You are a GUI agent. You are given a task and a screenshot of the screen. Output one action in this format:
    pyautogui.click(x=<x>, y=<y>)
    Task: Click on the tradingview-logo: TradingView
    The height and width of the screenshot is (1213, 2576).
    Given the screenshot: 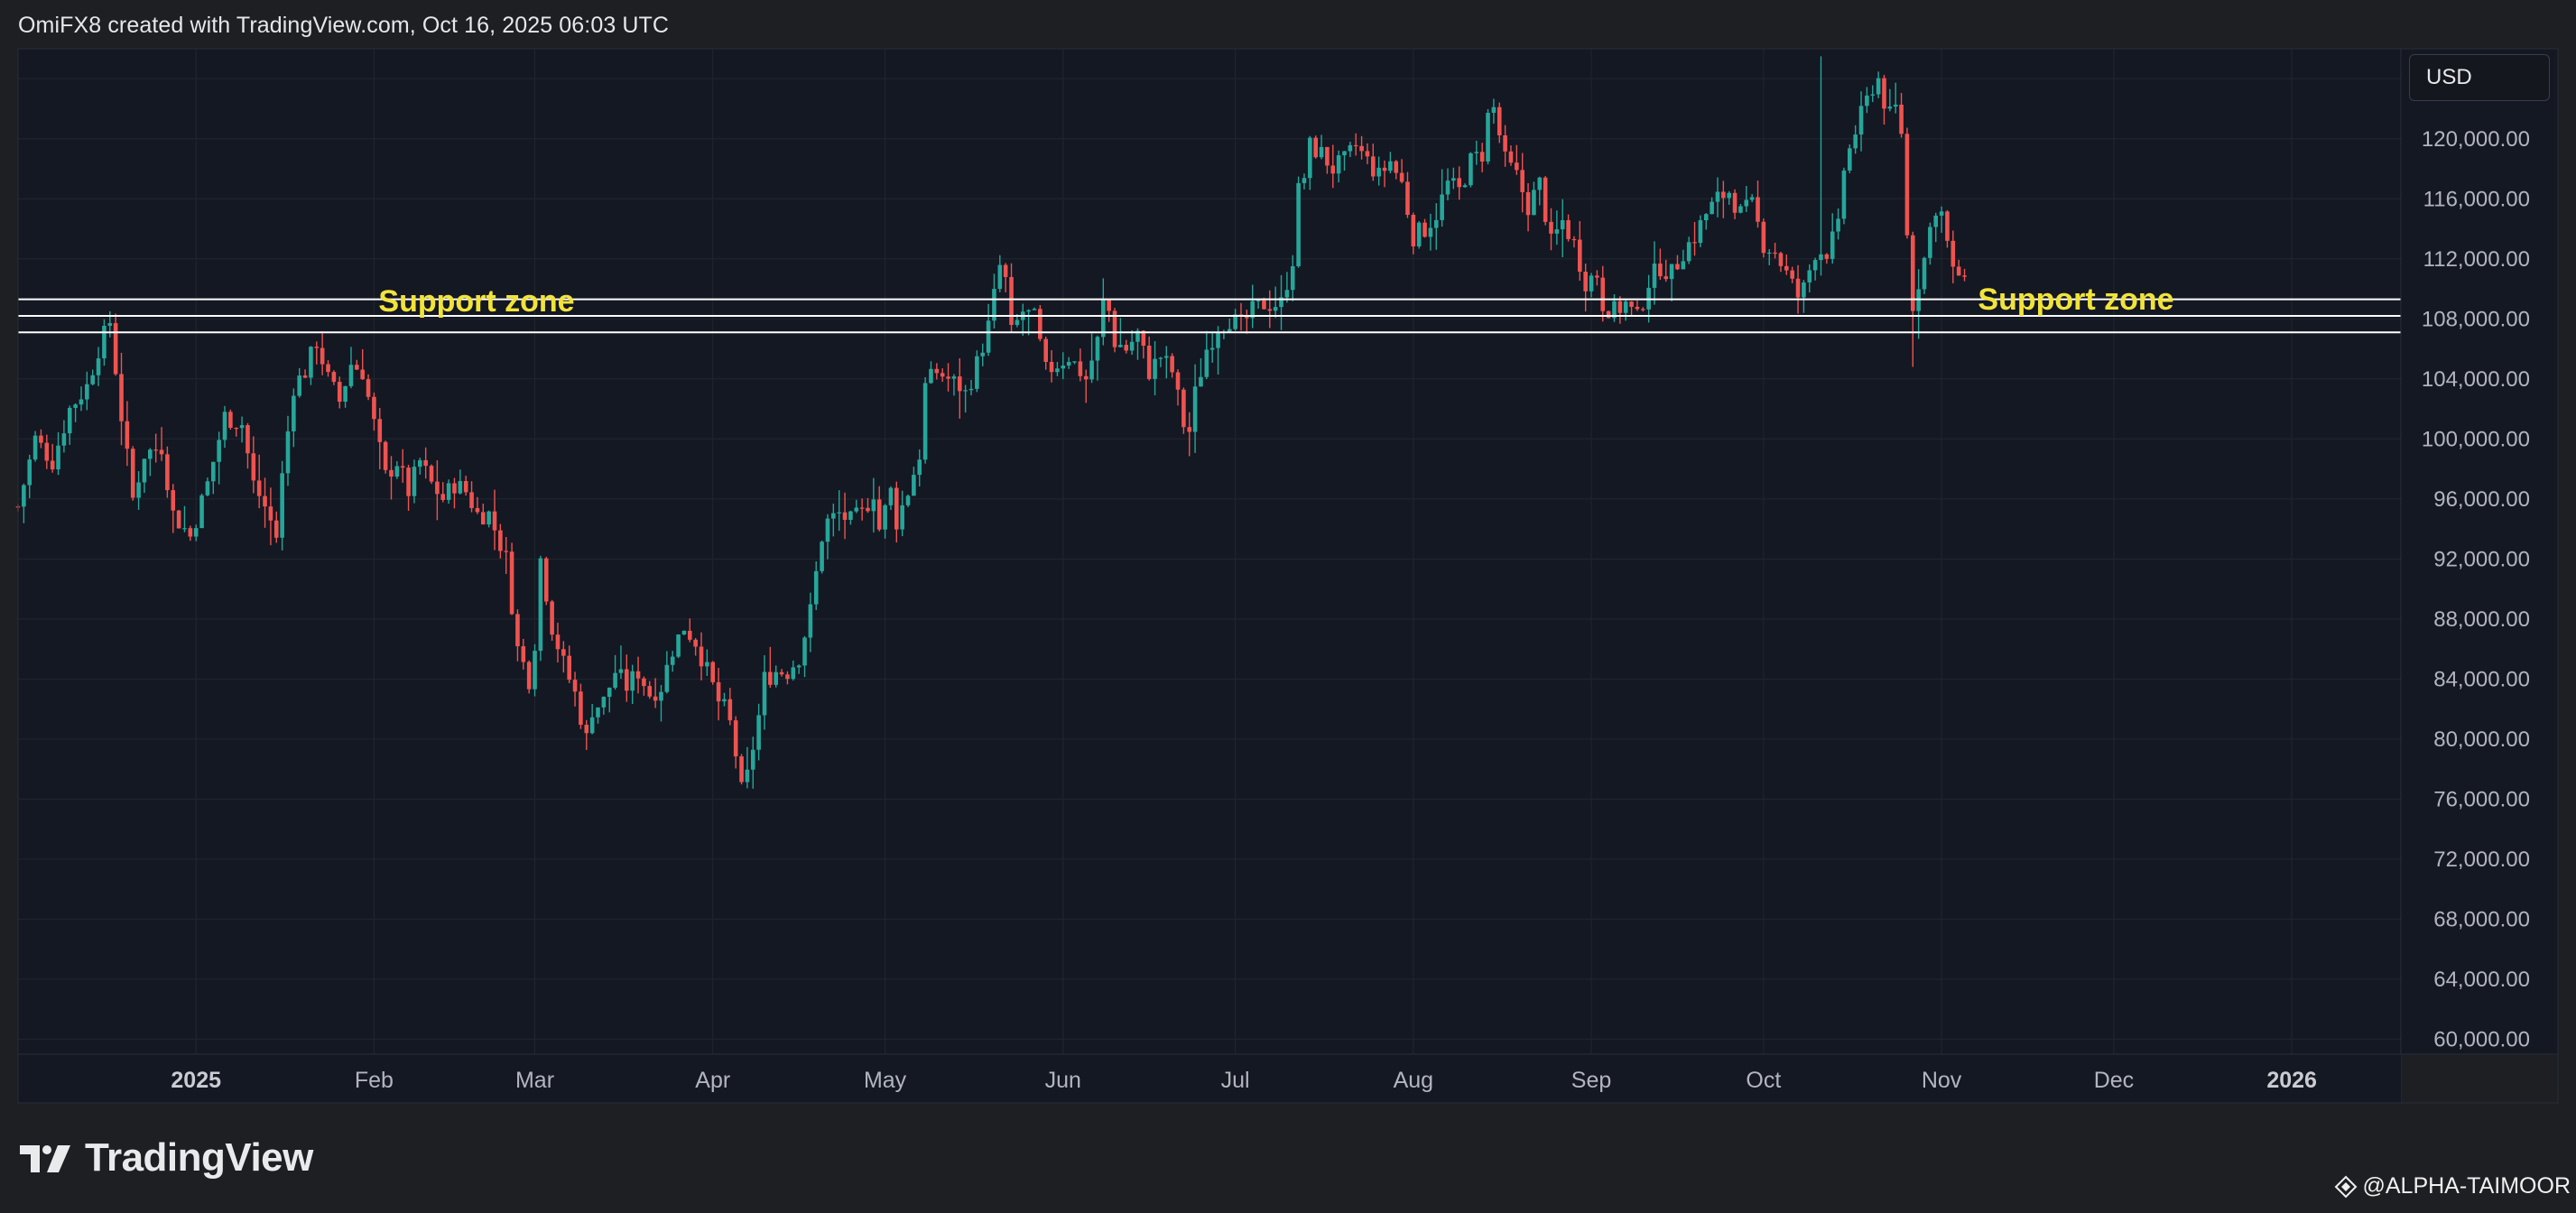 What is the action you would take?
    pyautogui.click(x=165, y=1158)
    